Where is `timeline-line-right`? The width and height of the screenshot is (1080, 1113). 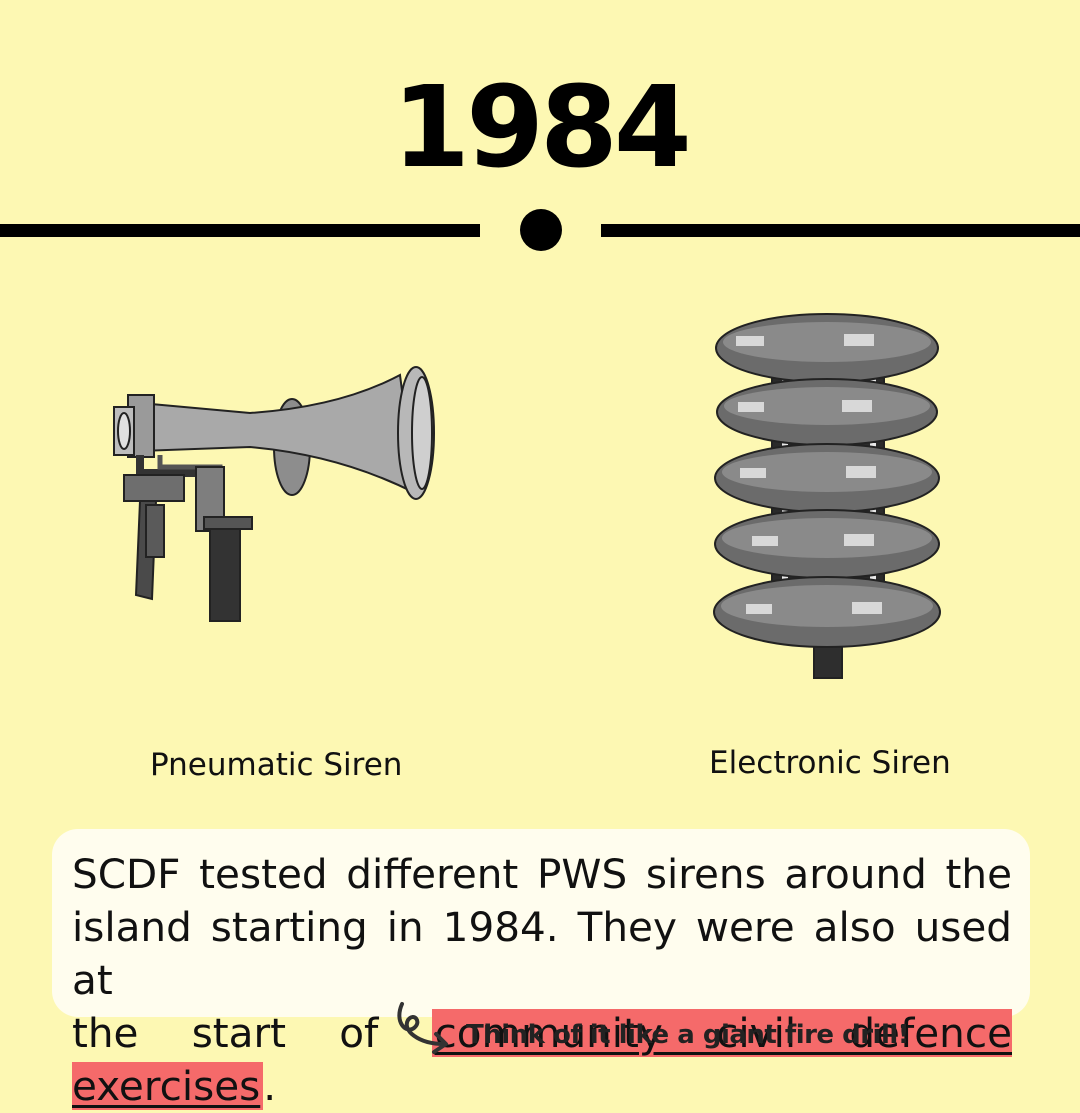
timeline-line-right is located at coordinates (840, 230).